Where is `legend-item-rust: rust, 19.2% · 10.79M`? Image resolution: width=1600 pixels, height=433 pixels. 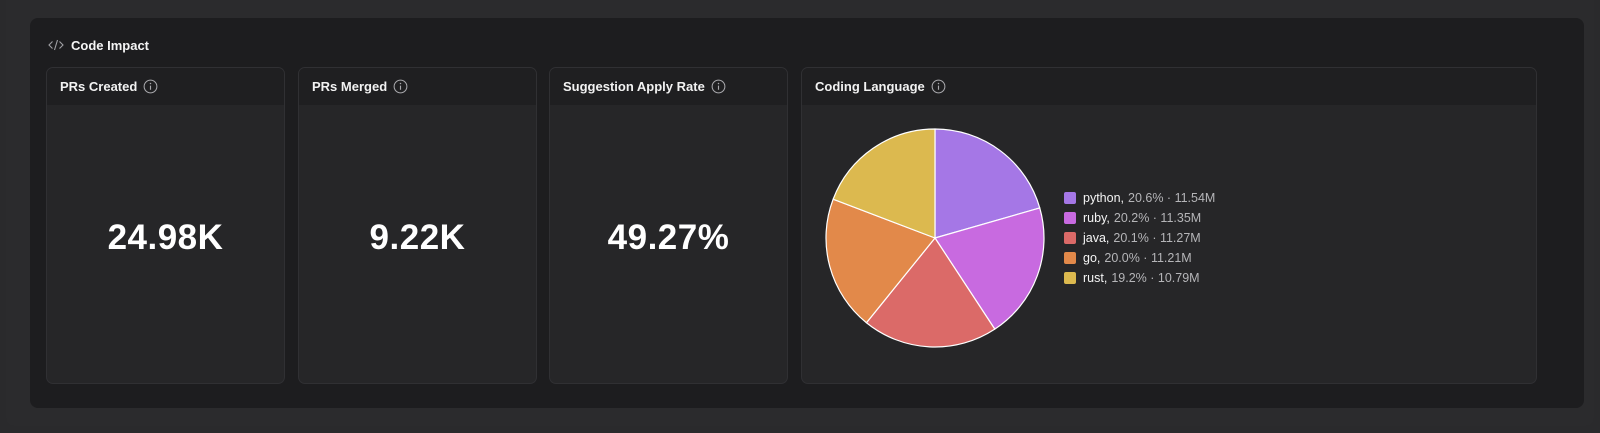
legend-item-rust: rust, 19.2% · 10.79M is located at coordinates (1139, 277).